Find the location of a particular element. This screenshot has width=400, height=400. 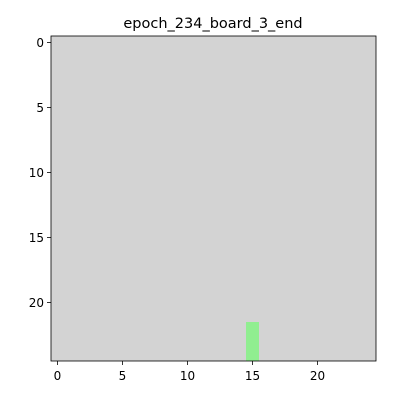

y-axis: 0 5 10 15 20 is located at coordinates (40, 173).